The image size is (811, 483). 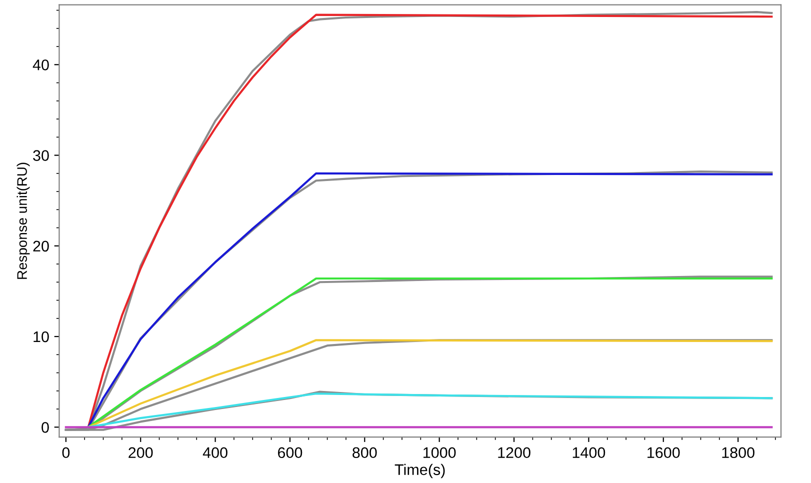 I want to click on y-tick-label: 30, so click(x=41, y=155).